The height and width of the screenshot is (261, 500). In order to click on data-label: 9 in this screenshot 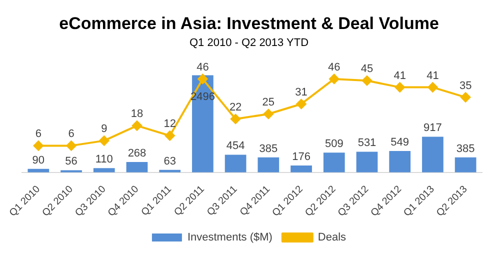, I will do `click(104, 129)`.